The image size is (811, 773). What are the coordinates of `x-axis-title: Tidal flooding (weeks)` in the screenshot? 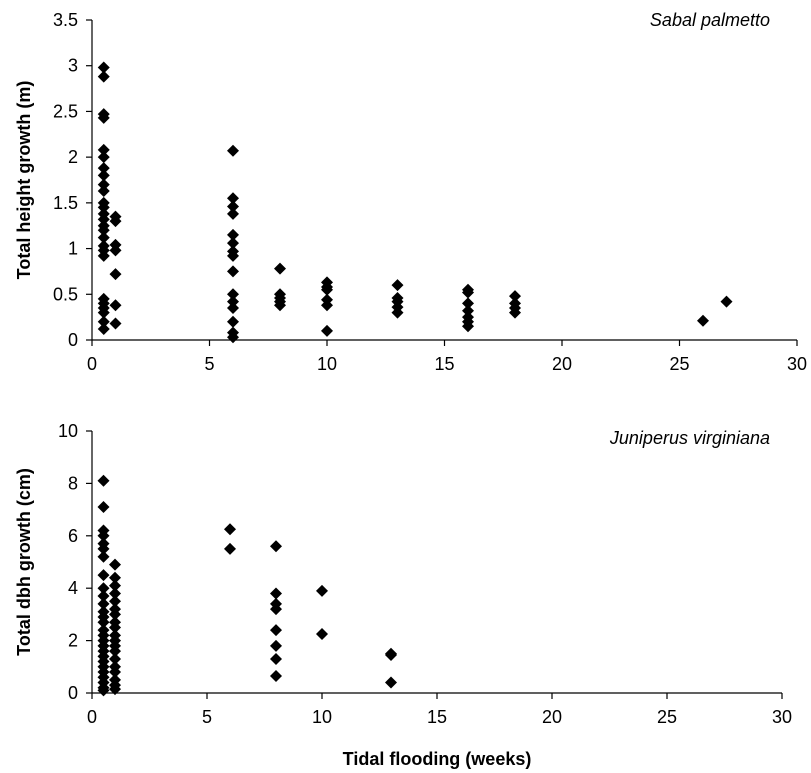 It's located at (437, 759).